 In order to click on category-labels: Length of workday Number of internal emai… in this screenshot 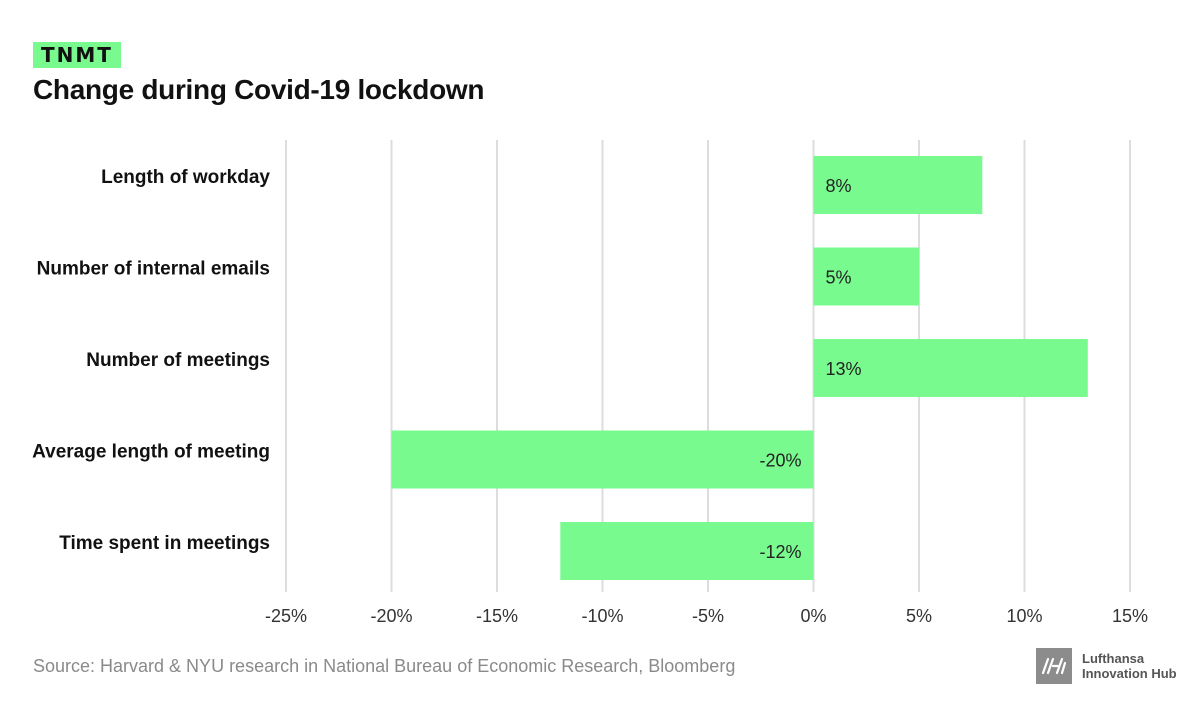, I will do `click(151, 360)`.